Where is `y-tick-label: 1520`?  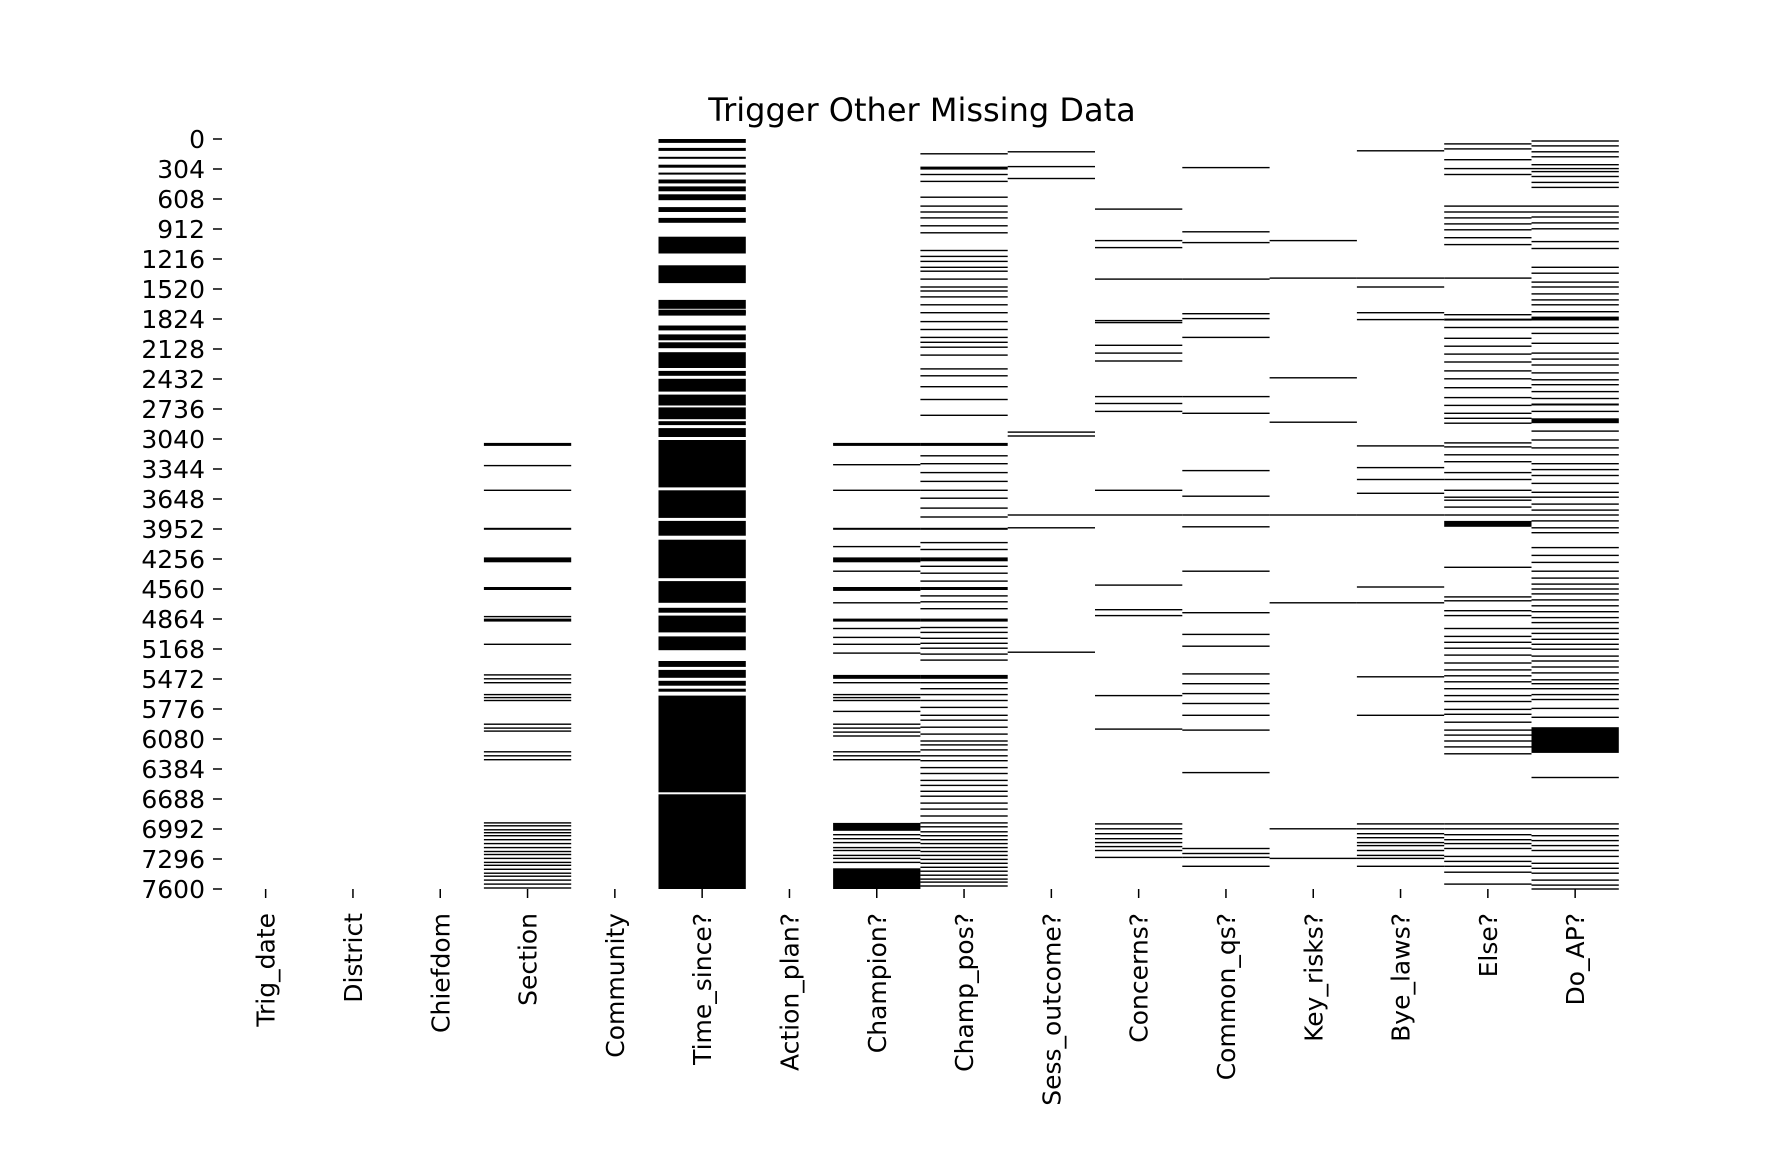 y-tick-label: 1520 is located at coordinates (173, 289).